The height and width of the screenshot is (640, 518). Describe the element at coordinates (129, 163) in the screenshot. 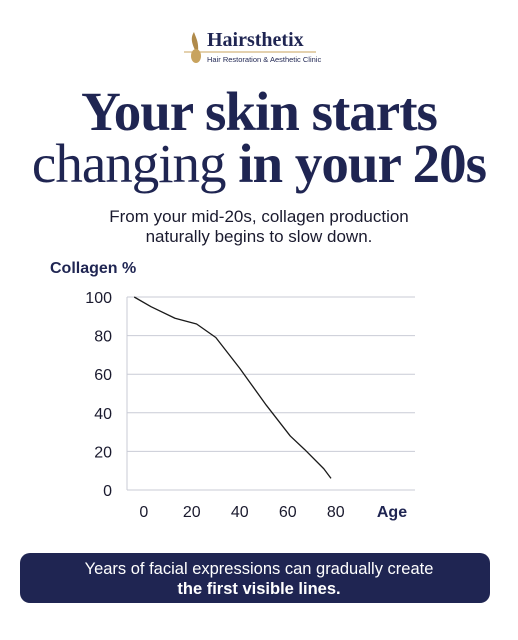

I see `headline-regular: changing` at that location.